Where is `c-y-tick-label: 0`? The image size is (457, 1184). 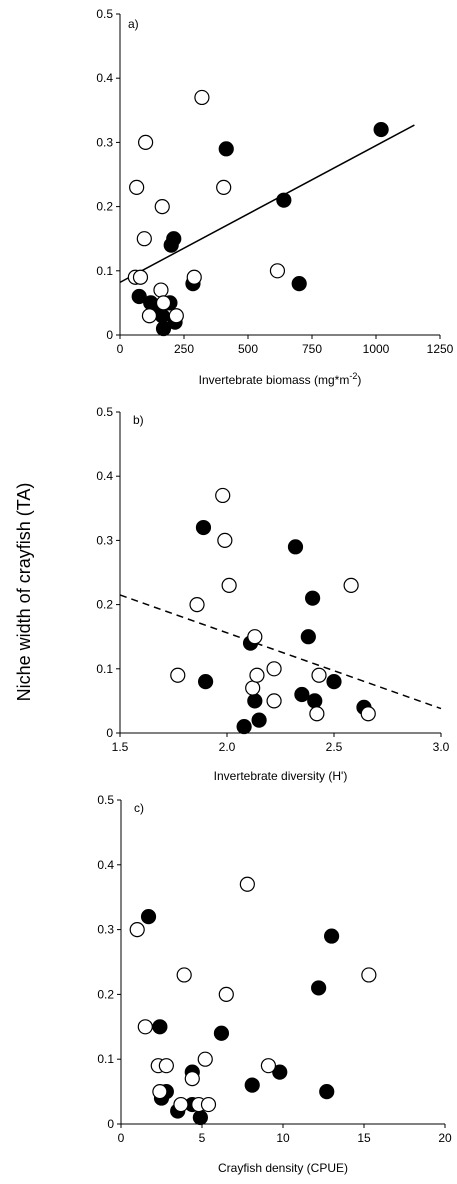 c-y-tick-label: 0 is located at coordinates (110, 1124).